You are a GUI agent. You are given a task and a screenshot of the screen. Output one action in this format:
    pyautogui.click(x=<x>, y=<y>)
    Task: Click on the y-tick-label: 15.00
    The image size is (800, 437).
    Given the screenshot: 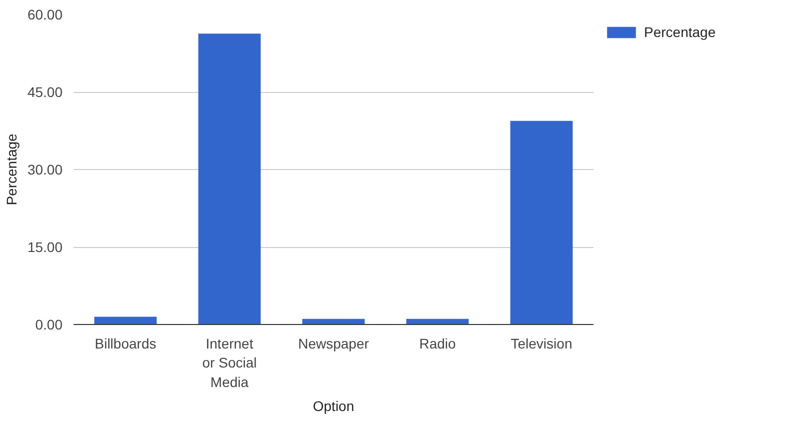 What is the action you would take?
    pyautogui.click(x=45, y=247)
    